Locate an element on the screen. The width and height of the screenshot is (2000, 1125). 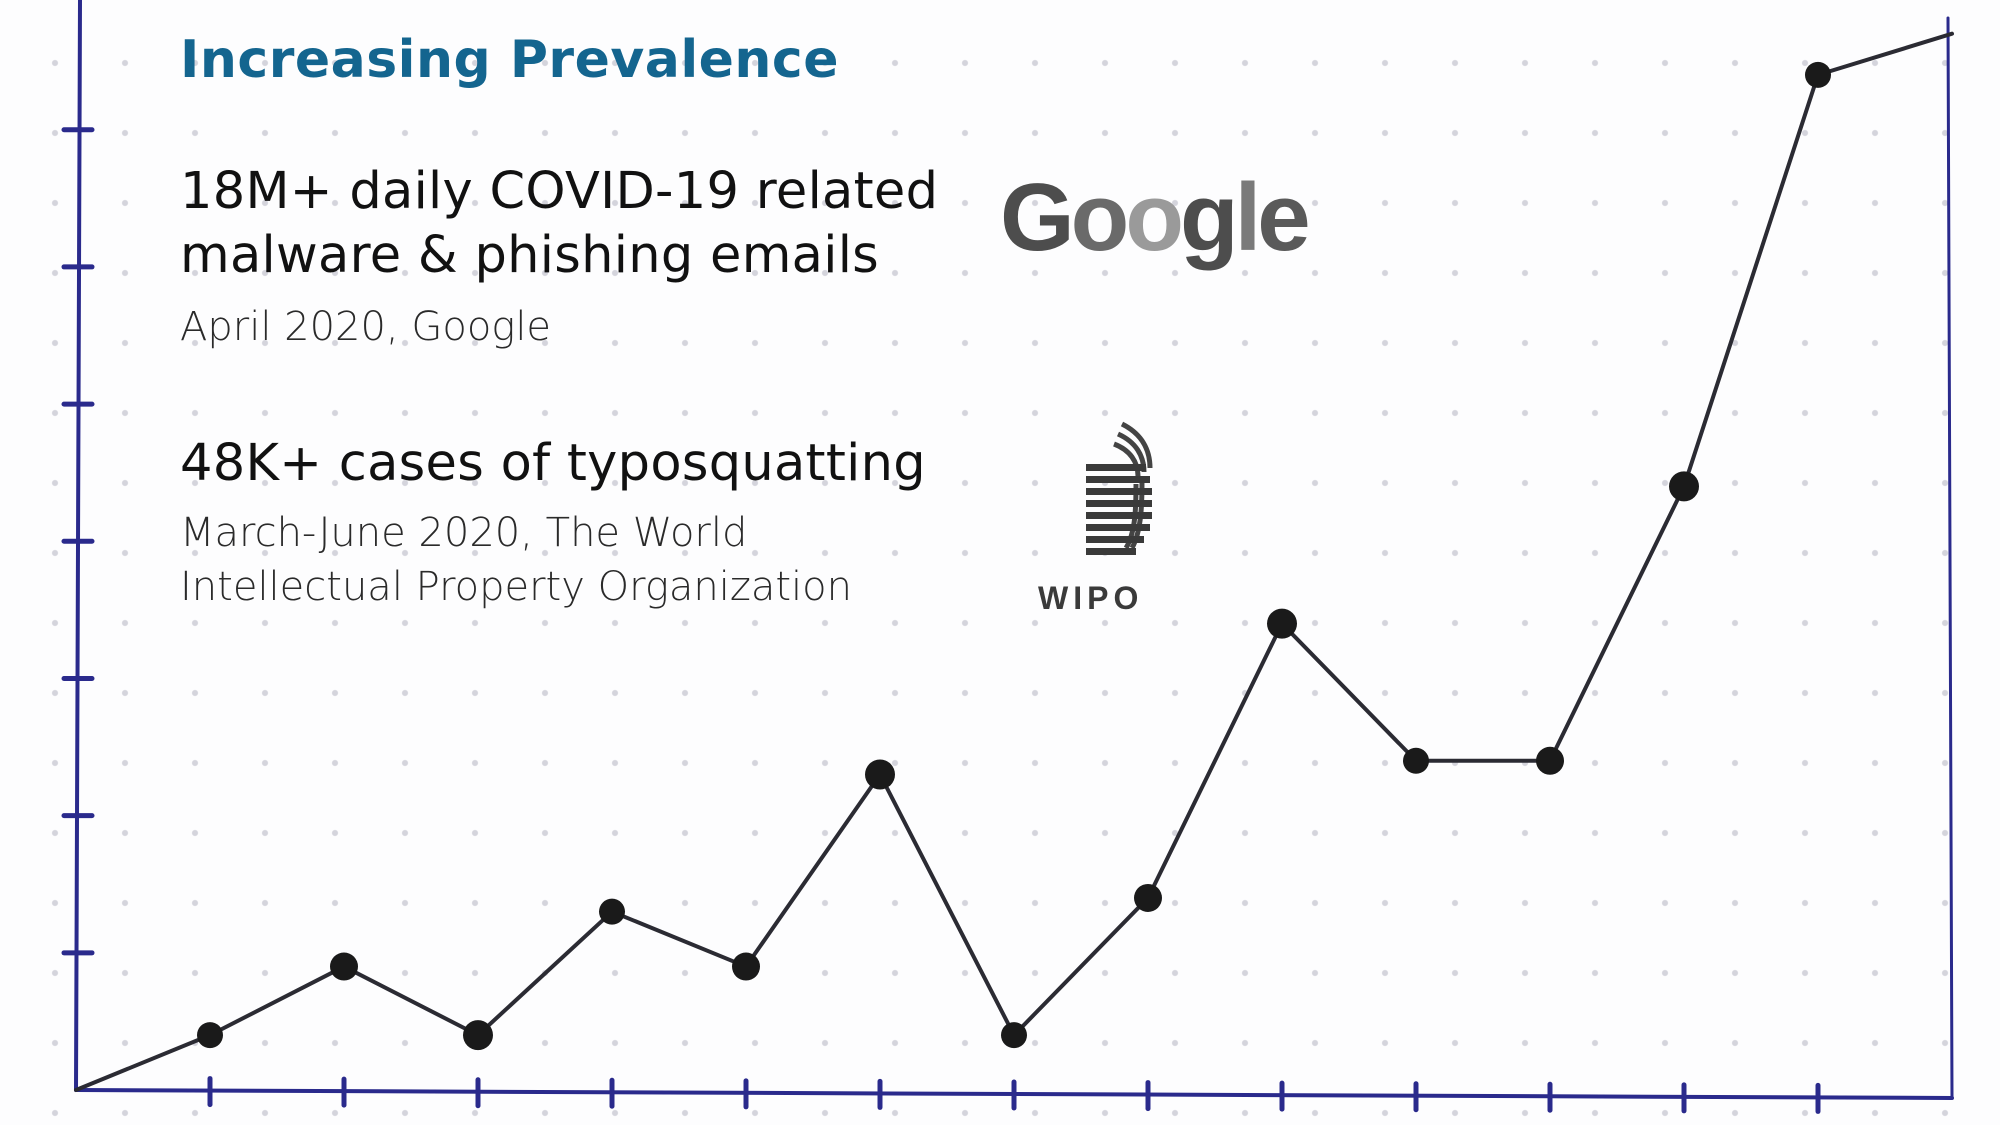
y-axis is located at coordinates (78, 546).